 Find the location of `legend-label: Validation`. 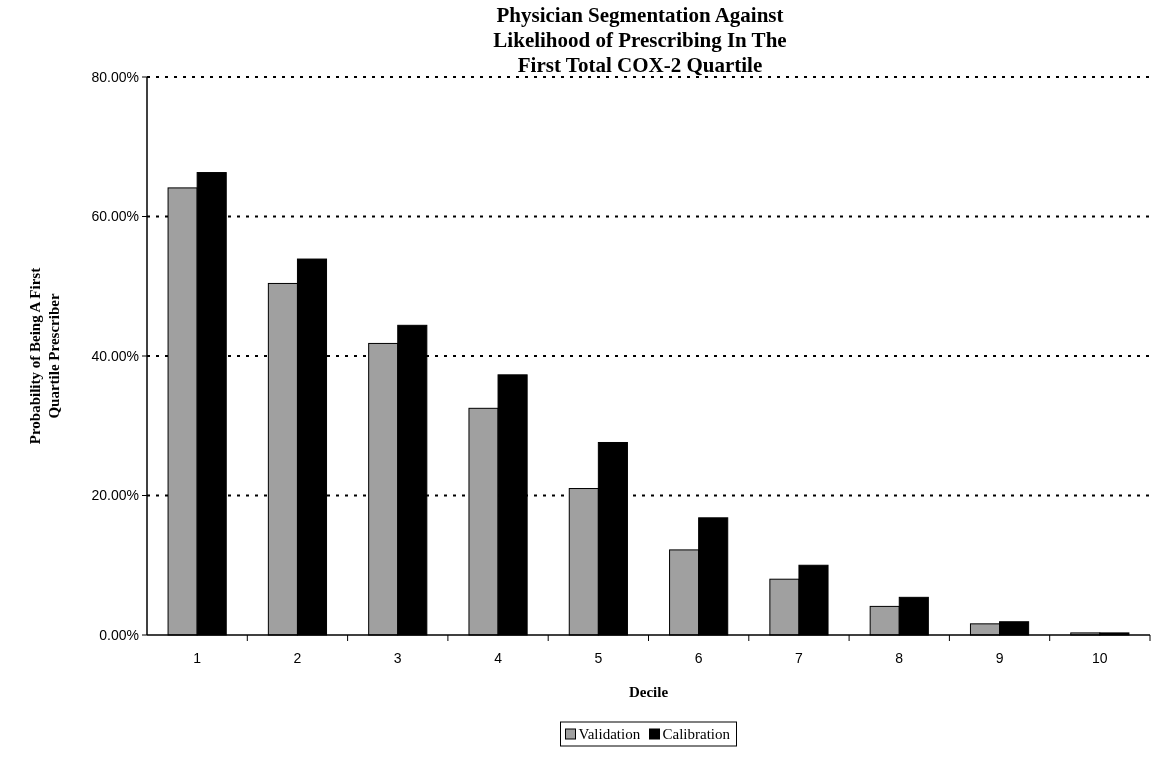

legend-label: Validation is located at coordinates (609, 734).